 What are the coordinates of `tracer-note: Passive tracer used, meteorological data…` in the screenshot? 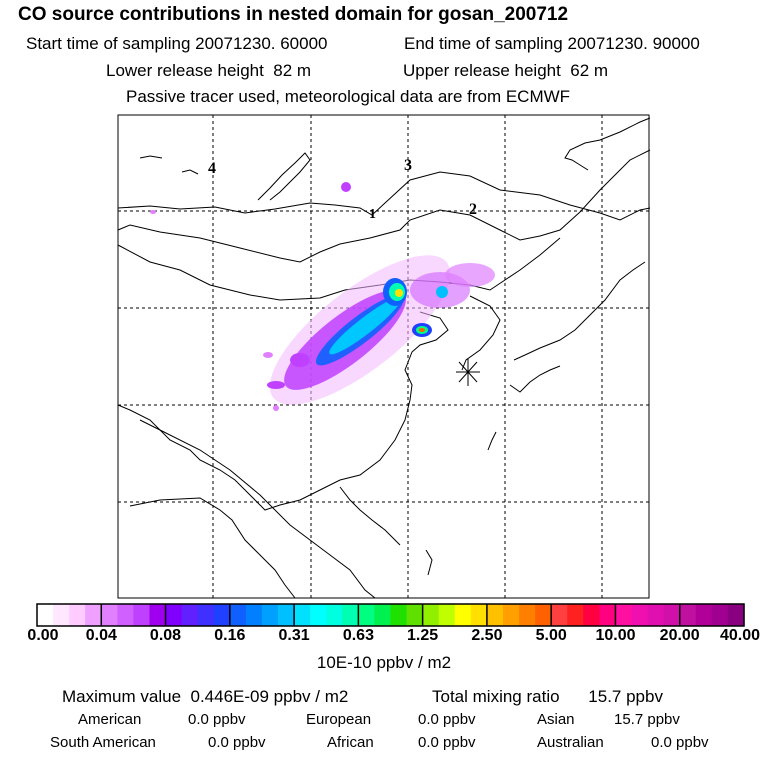 It's located at (348, 96).